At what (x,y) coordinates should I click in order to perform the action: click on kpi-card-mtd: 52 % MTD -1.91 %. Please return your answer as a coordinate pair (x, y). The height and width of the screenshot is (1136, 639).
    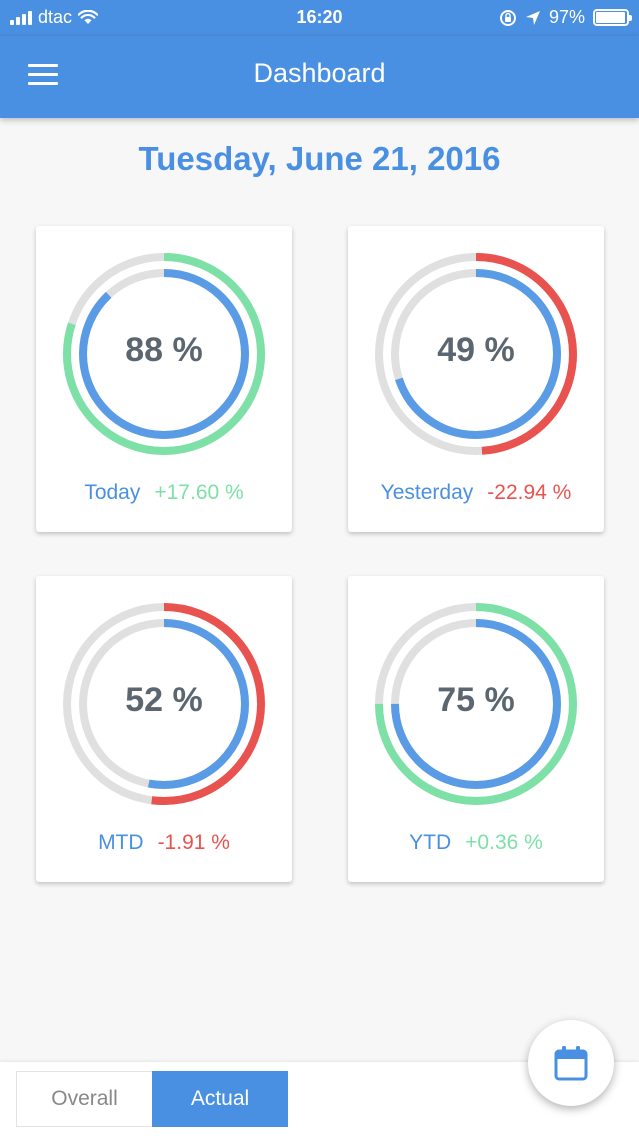
    Looking at the image, I should click on (164, 729).